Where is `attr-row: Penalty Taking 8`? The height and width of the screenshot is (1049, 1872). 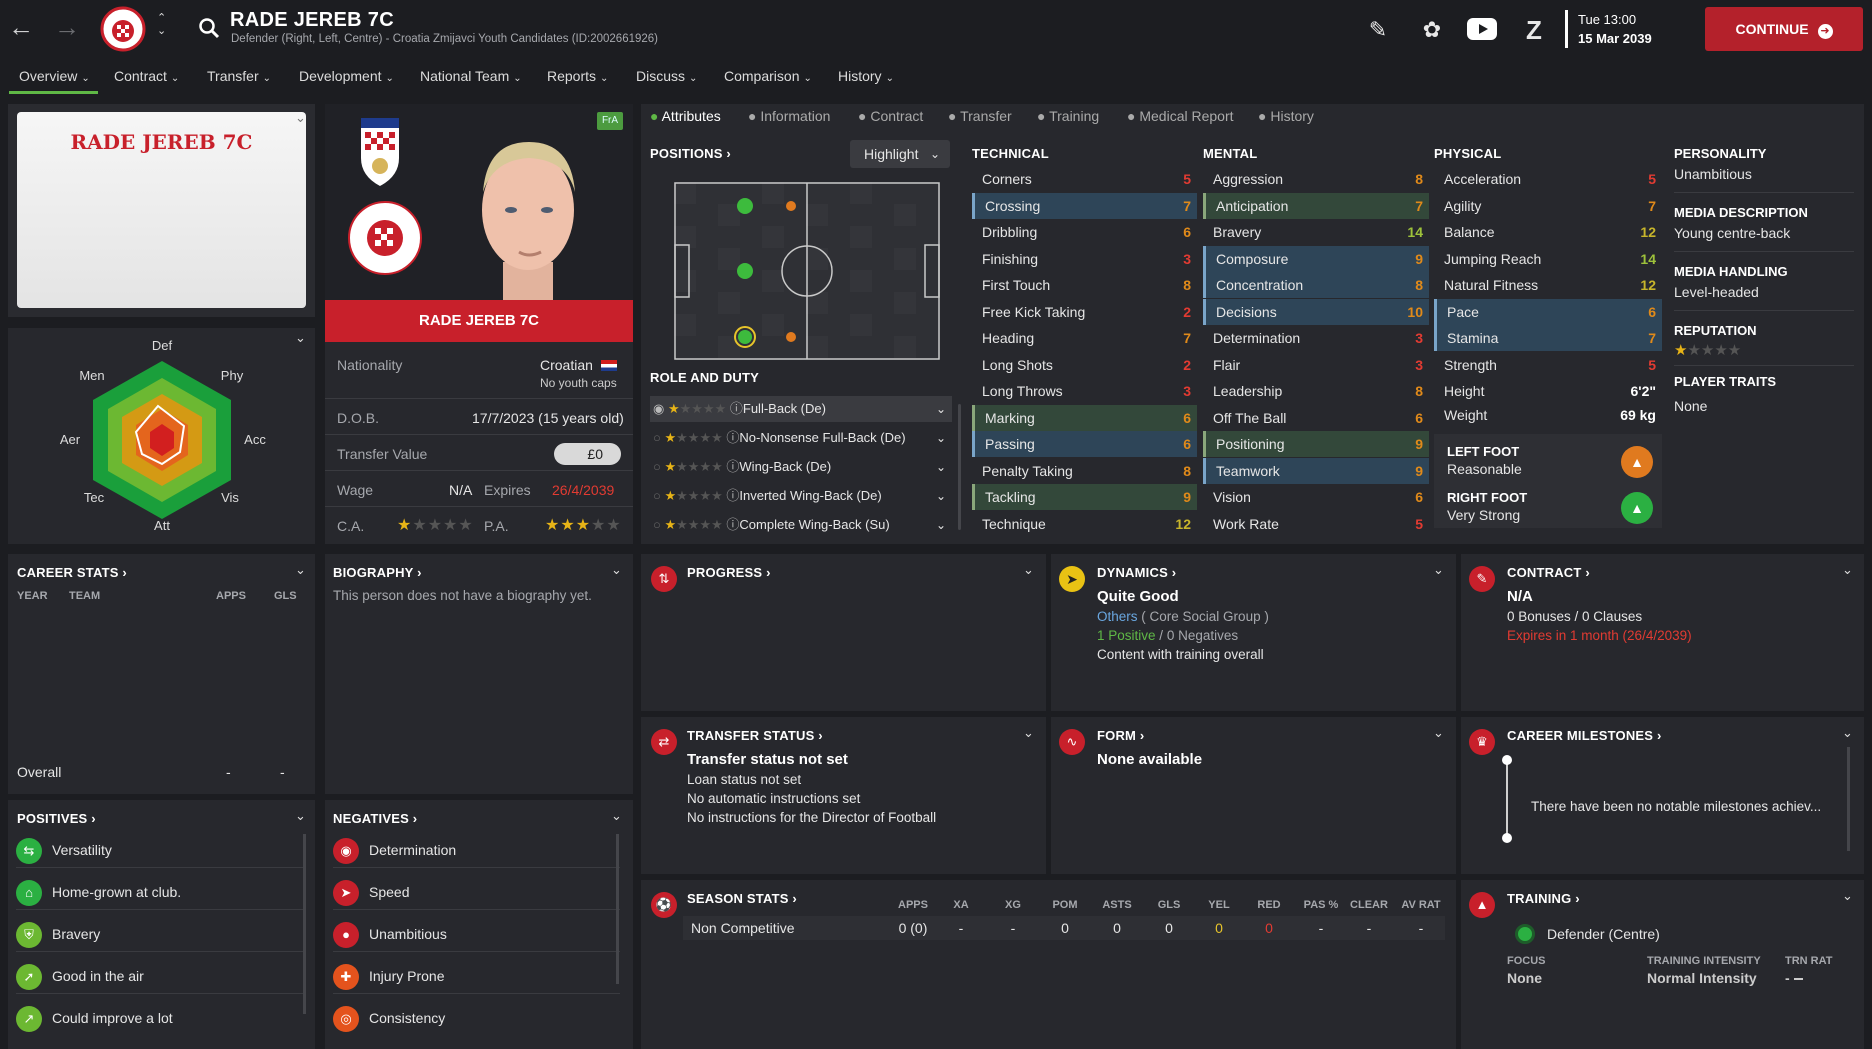 attr-row: Penalty Taking 8 is located at coordinates (1086, 470).